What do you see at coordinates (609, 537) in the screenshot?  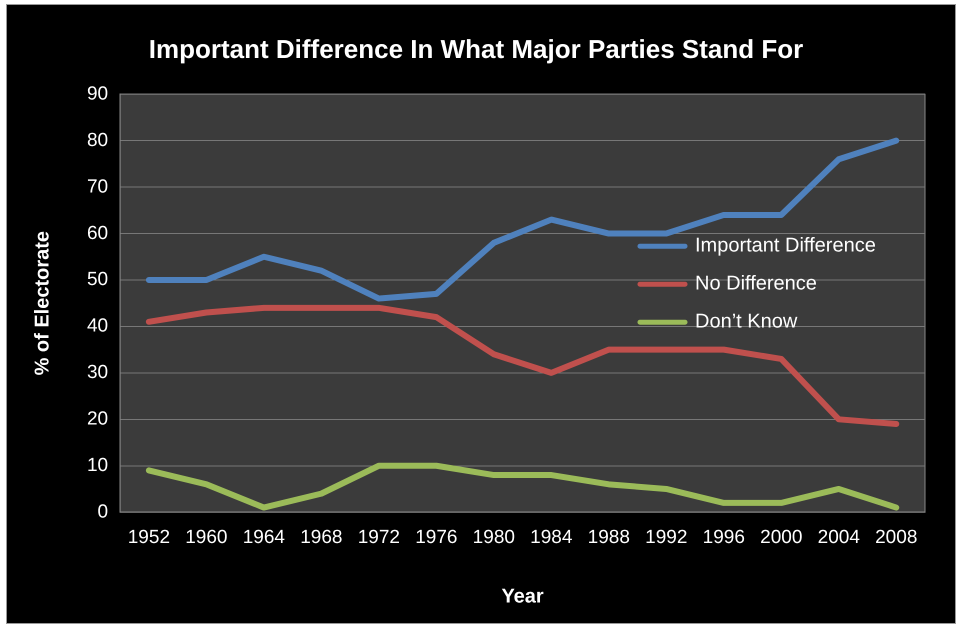 I see `x-tick-label: 1988` at bounding box center [609, 537].